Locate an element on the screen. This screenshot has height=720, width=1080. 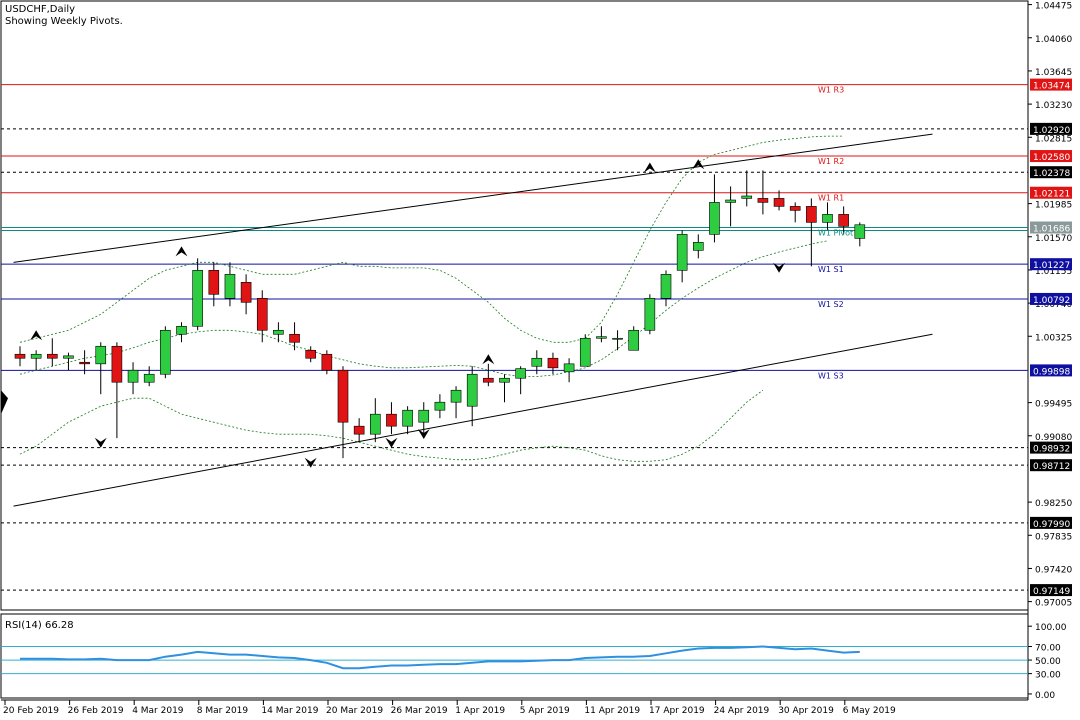
price-tick-label: 1.01985 is located at coordinates (1053, 206).